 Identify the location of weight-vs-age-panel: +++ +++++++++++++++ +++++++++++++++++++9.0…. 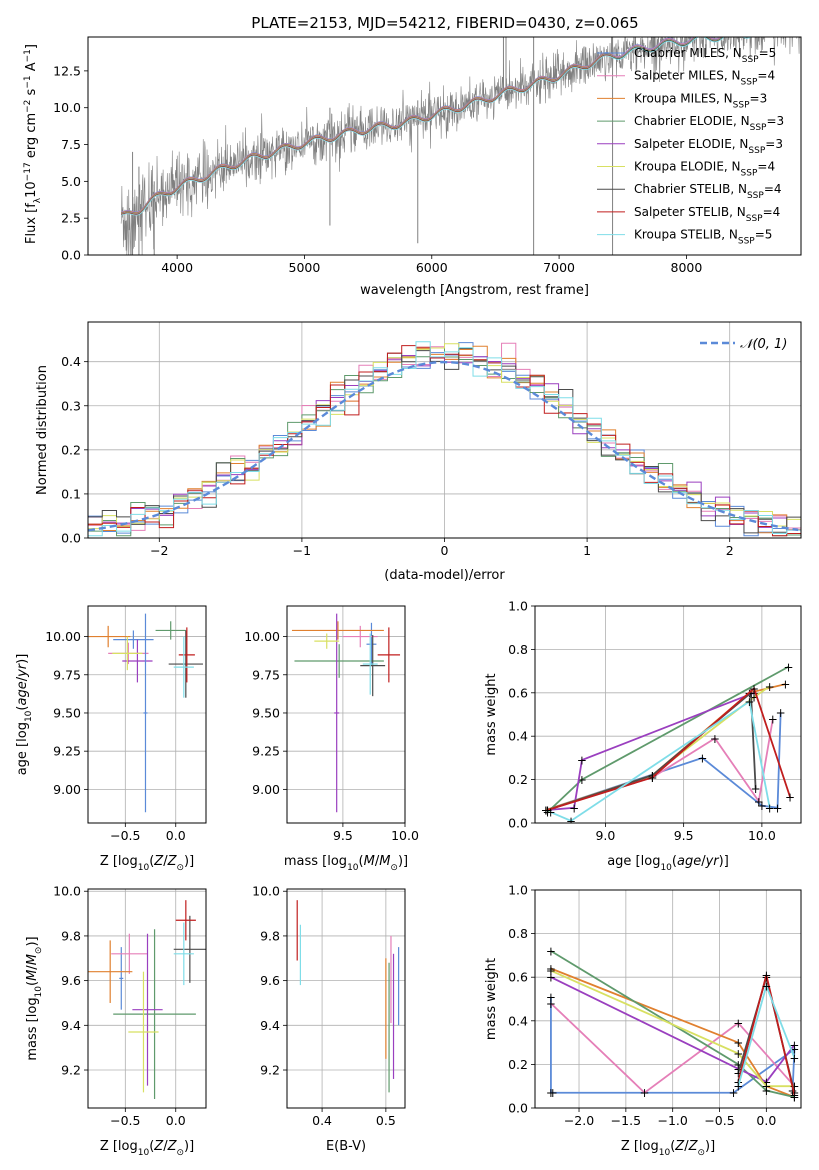
(643, 736).